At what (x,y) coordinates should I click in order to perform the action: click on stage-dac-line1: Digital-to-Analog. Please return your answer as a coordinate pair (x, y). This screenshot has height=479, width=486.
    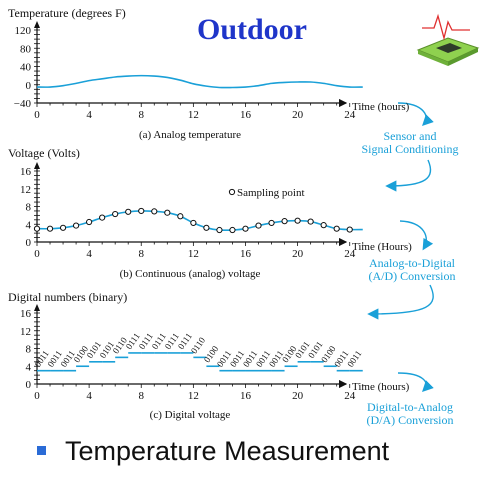
    Looking at the image, I should click on (410, 407).